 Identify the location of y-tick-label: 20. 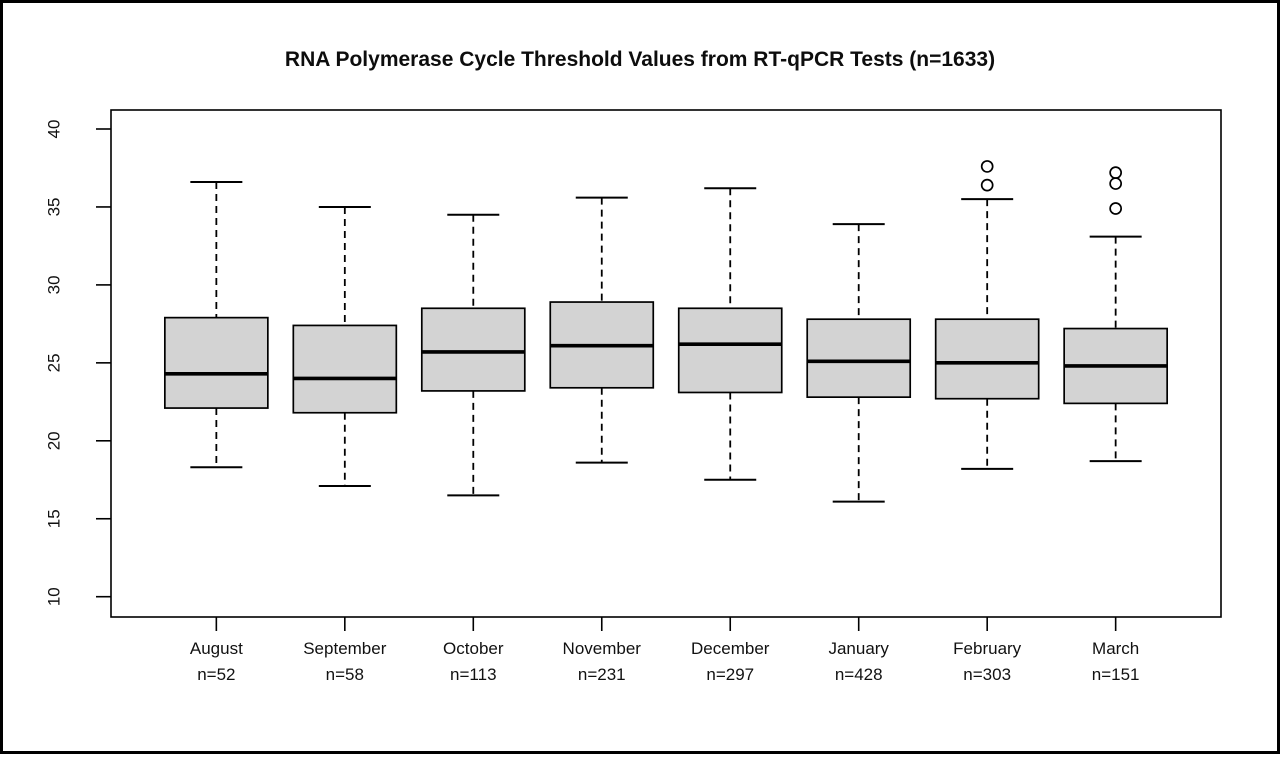
(54, 440).